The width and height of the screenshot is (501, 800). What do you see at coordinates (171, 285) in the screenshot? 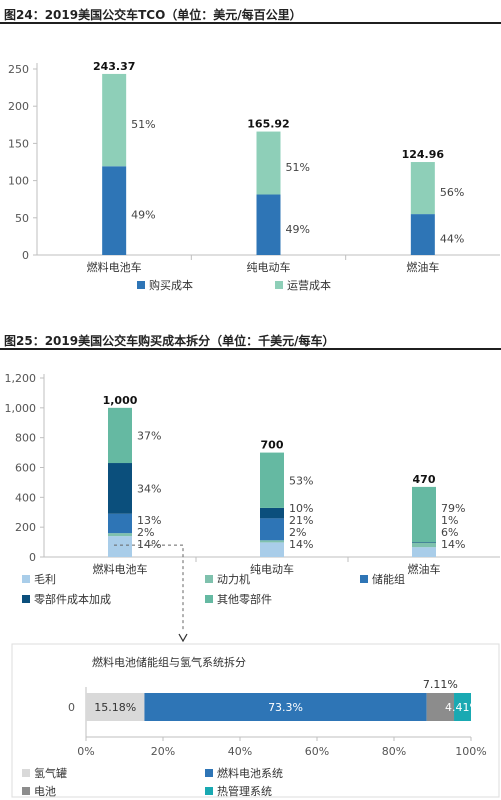
I see `fig24-legend-label: 购买成本` at bounding box center [171, 285].